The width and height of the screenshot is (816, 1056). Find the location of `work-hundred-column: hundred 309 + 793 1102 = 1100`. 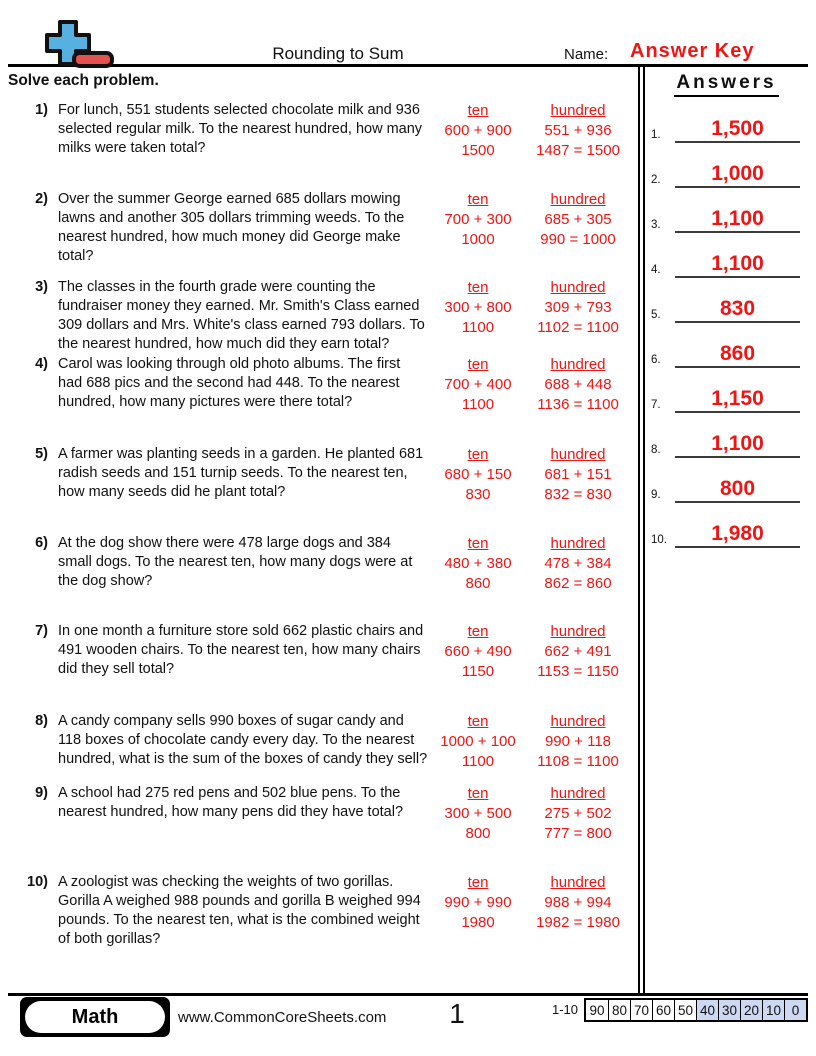

work-hundred-column: hundred 309 + 793 1102 = 1100 is located at coordinates (578, 316).